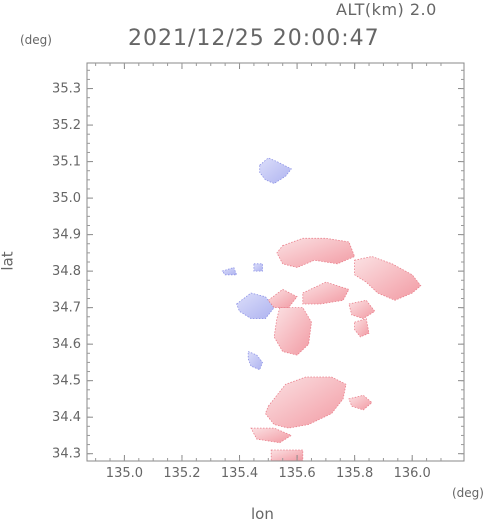  I want to click on region-central-blob, so click(292, 331).